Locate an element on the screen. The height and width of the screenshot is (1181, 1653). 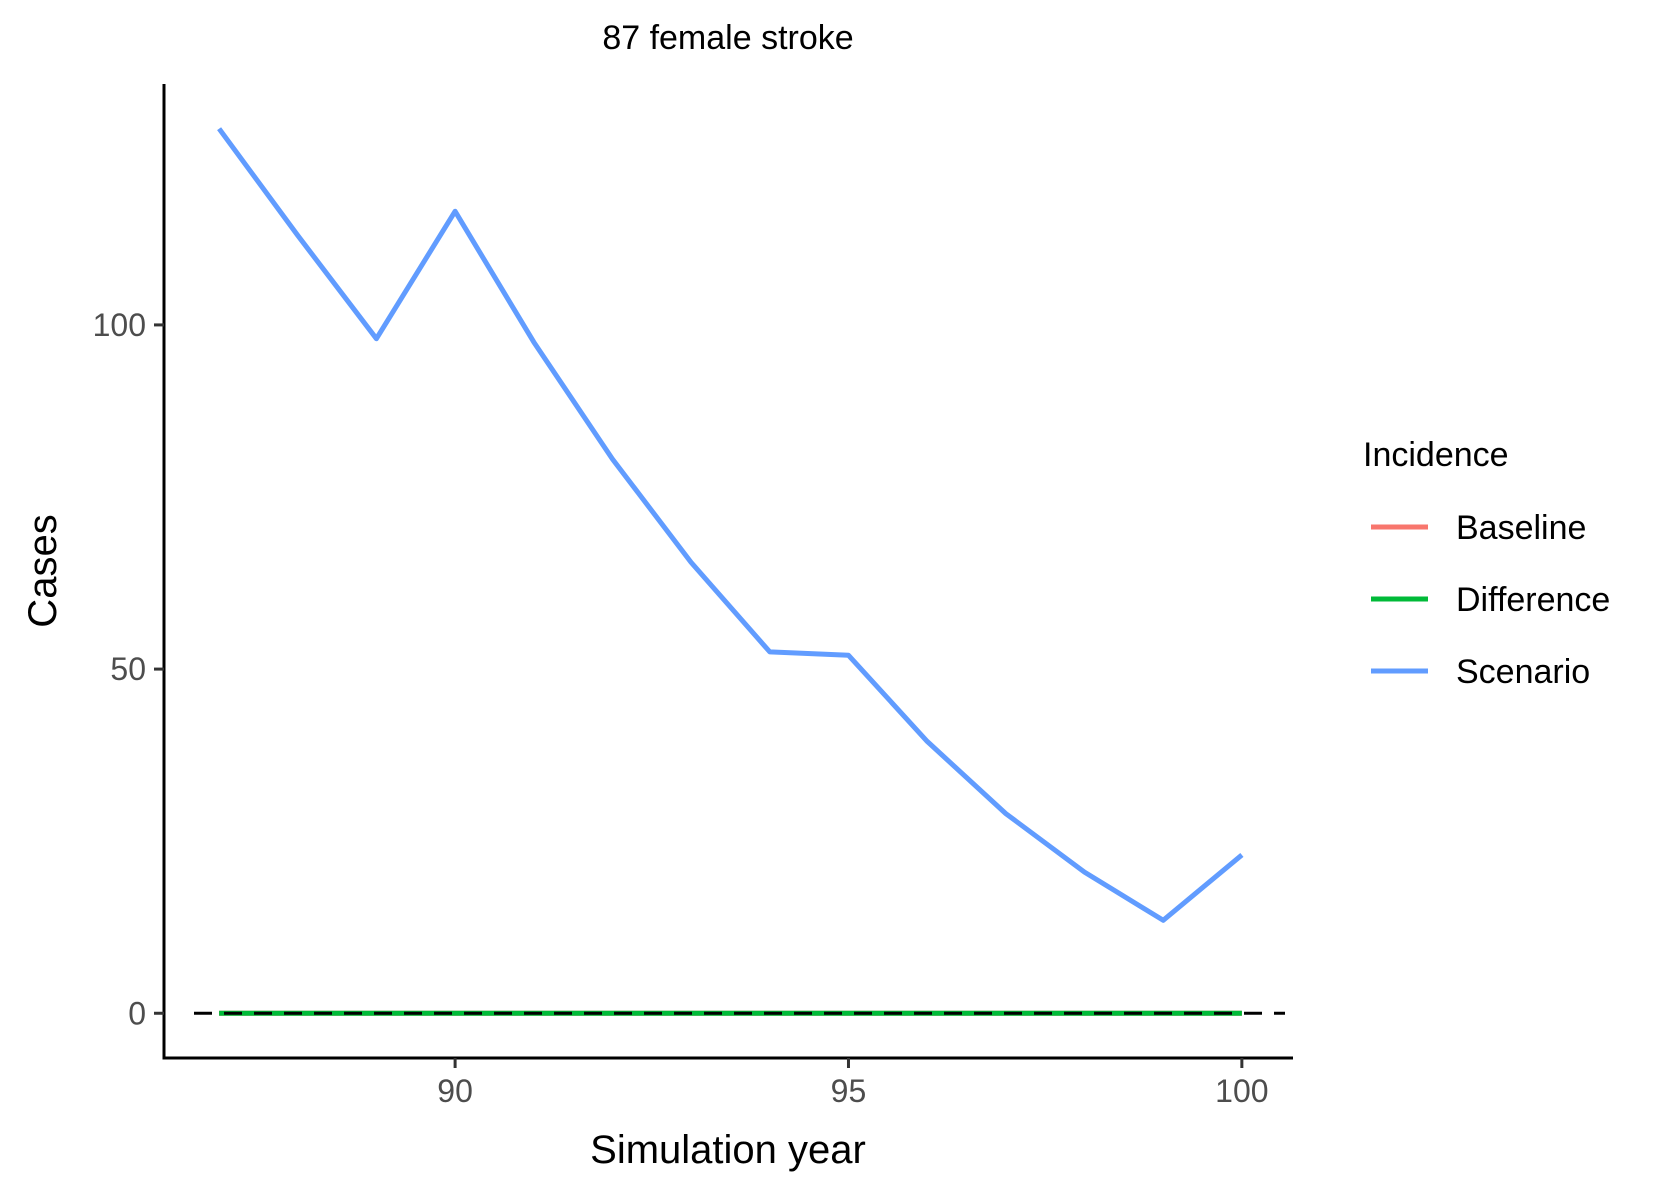
y-tick-label: 50 is located at coordinates (128, 669).